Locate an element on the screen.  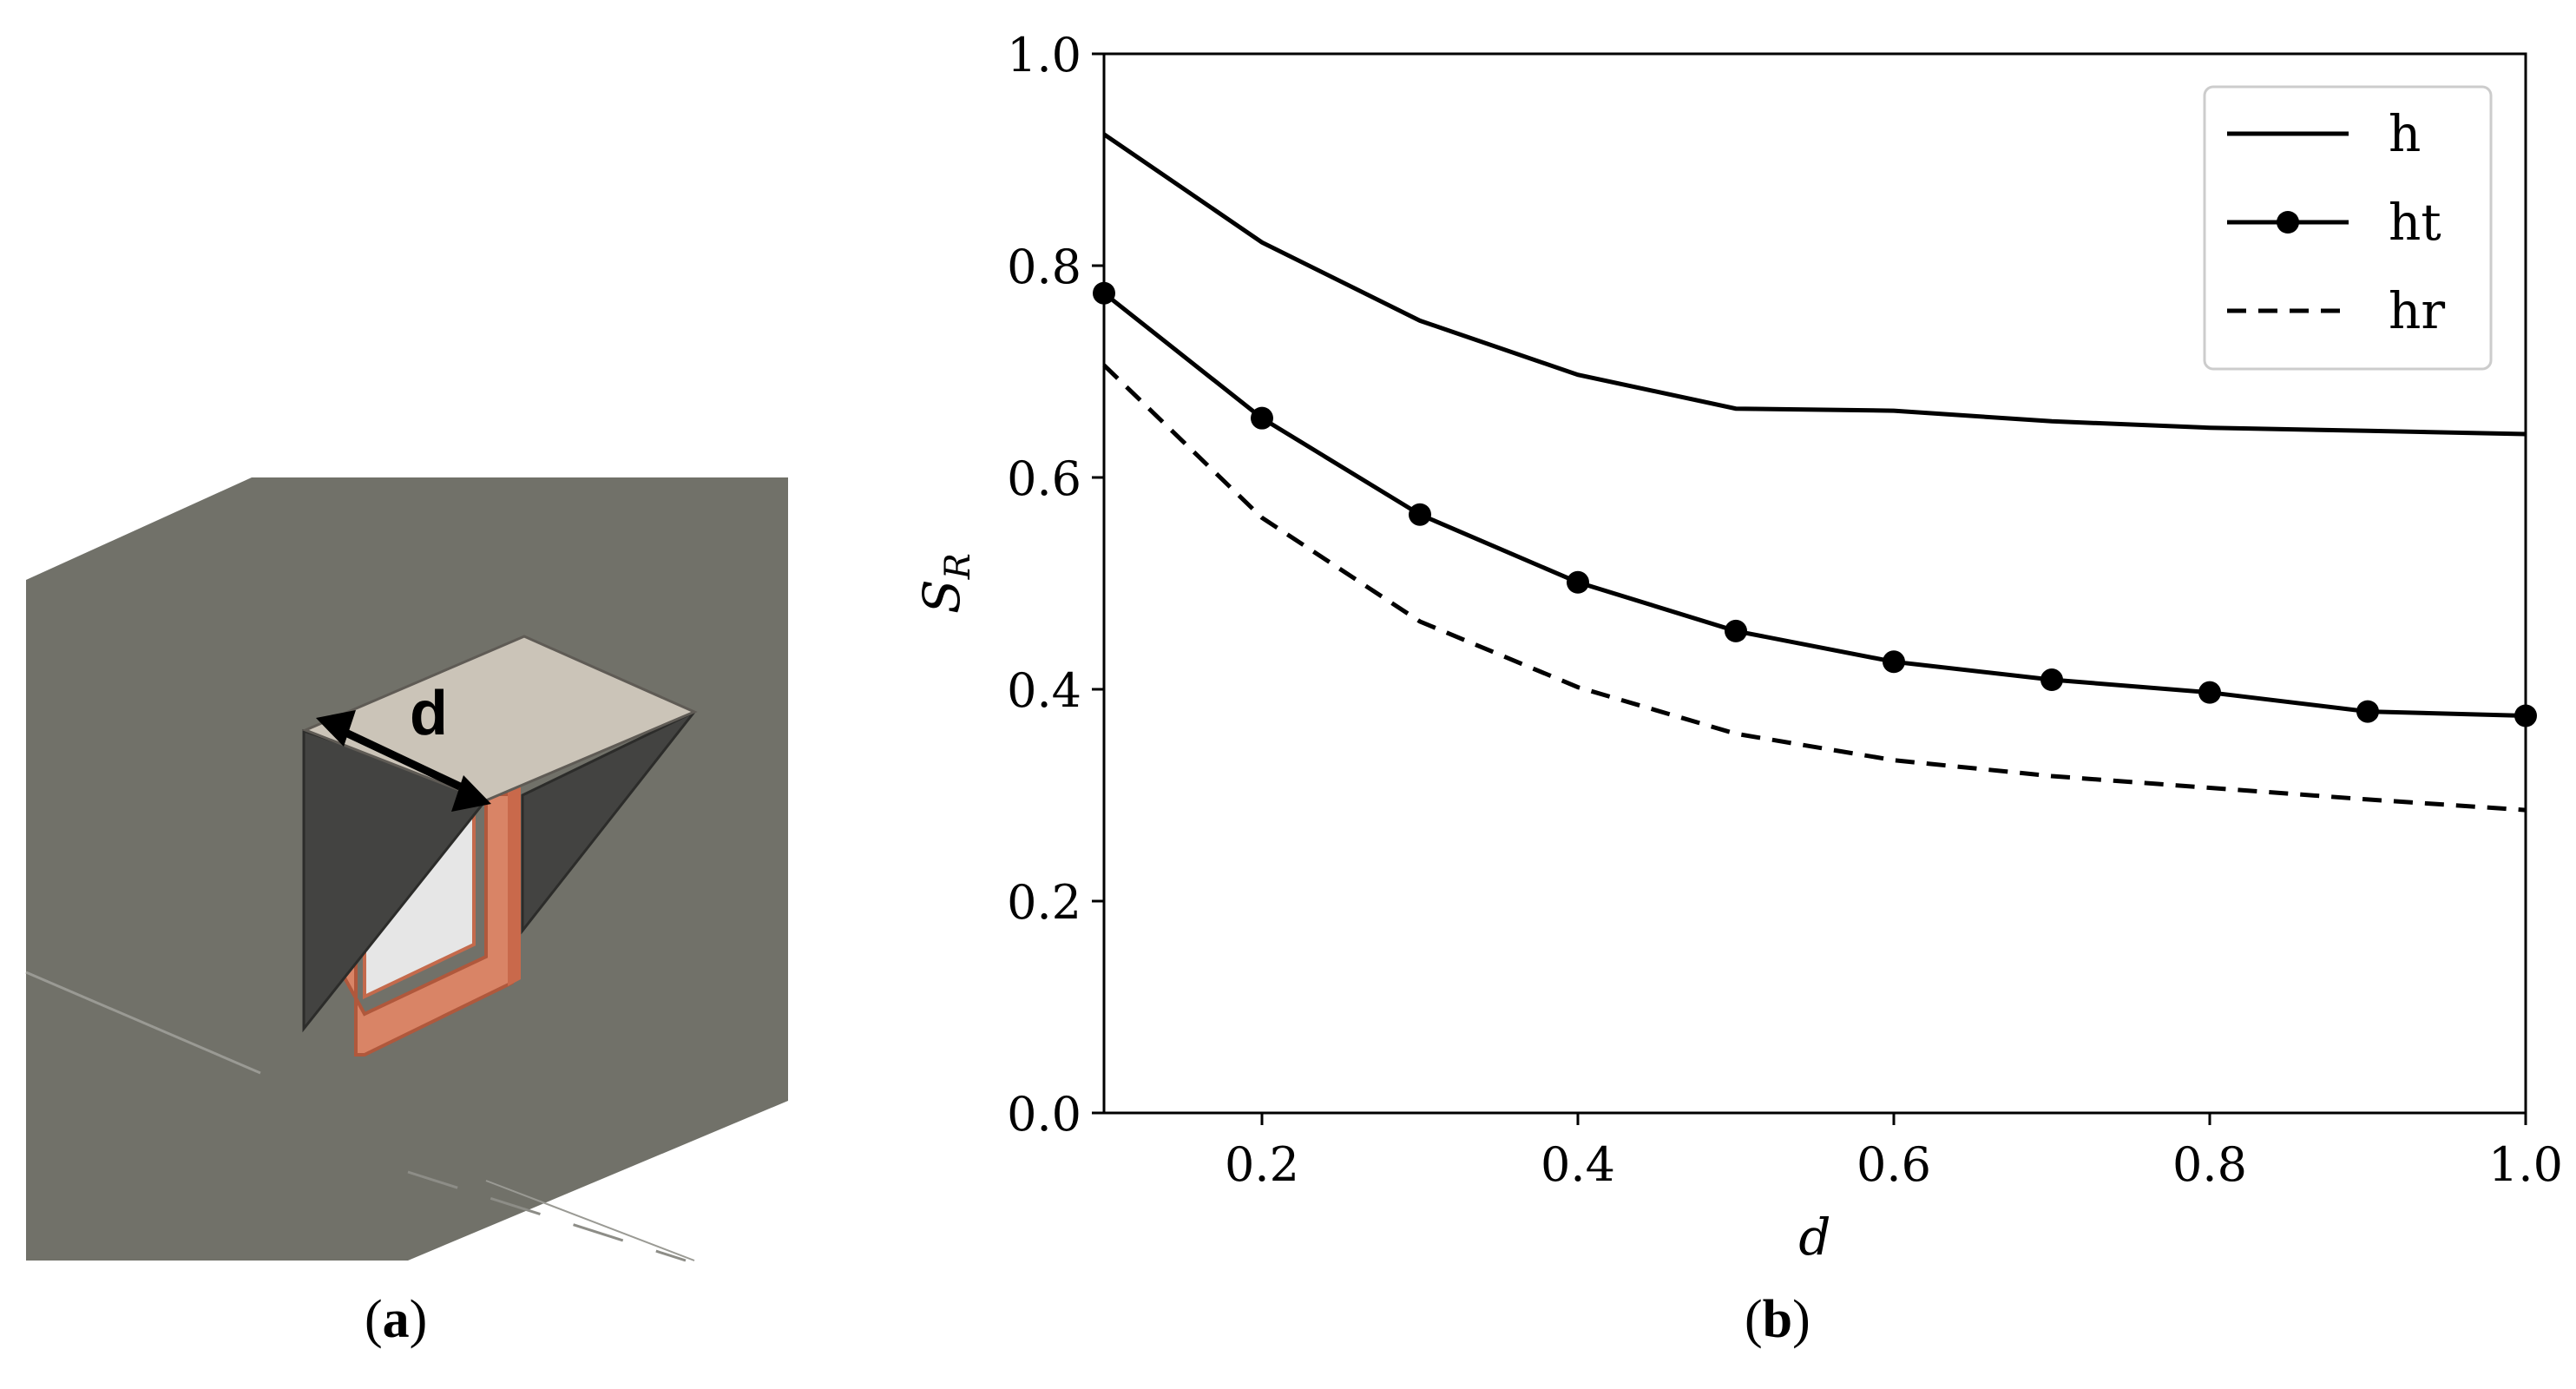
legend: h ht hr is located at coordinates (2348, 228).